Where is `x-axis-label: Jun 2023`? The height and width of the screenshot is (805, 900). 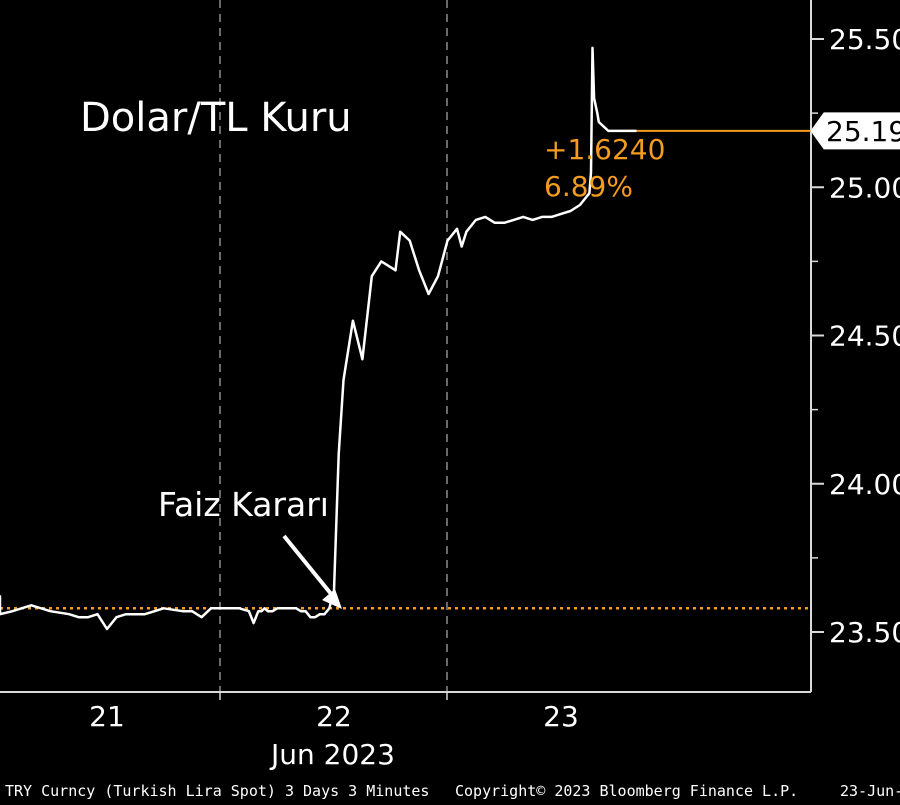
x-axis-label: Jun 2023 is located at coordinates (332, 754).